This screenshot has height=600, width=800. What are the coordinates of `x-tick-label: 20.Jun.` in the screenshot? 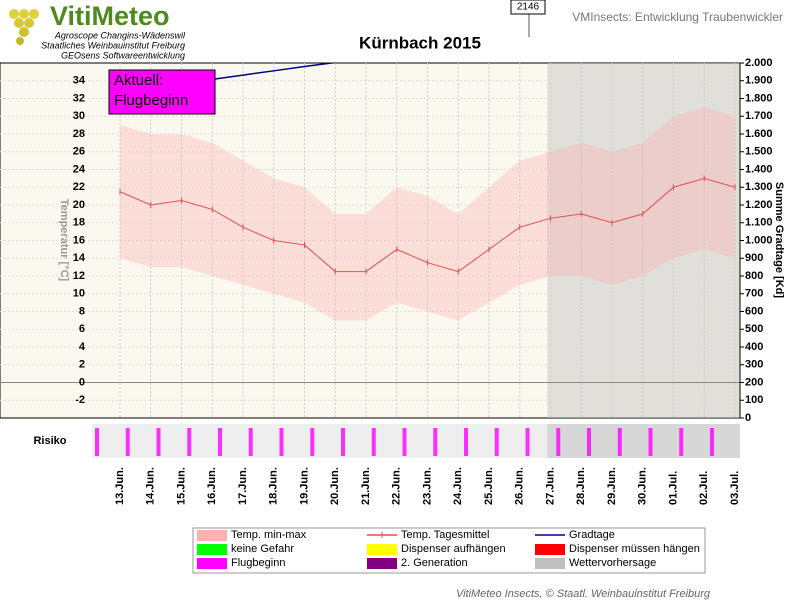 It's located at (335, 486).